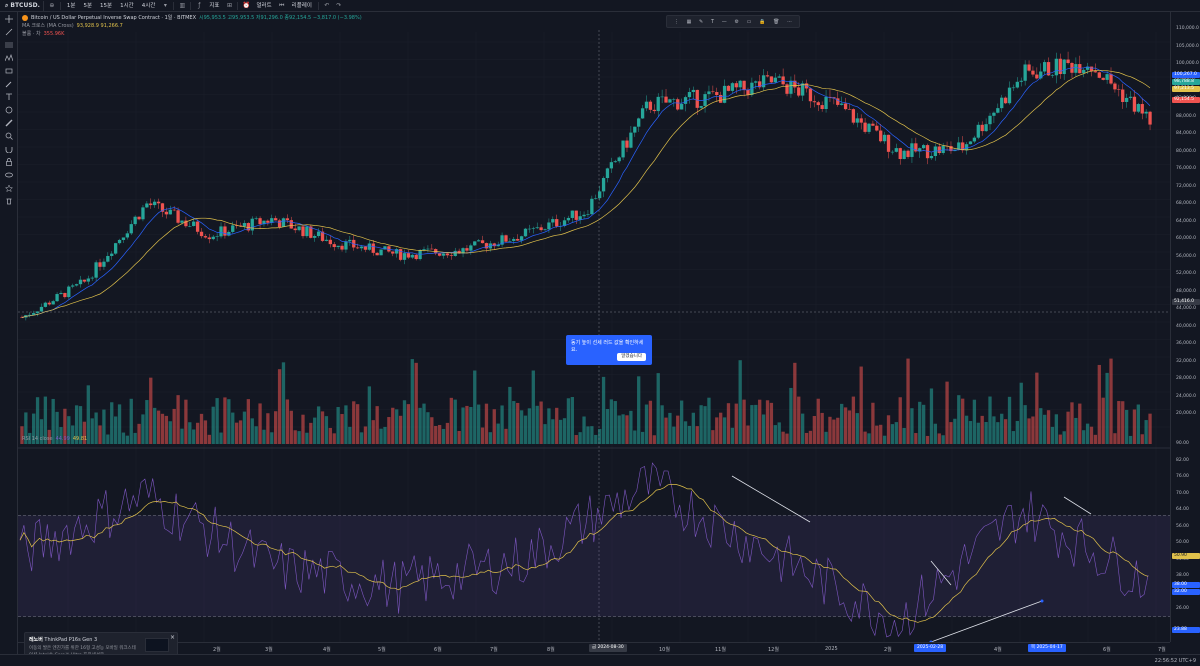 This screenshot has height=666, width=1200. What do you see at coordinates (48, 26) in the screenshot?
I see `ma-indicator-label: MA 크로스 (MA Cross)` at bounding box center [48, 26].